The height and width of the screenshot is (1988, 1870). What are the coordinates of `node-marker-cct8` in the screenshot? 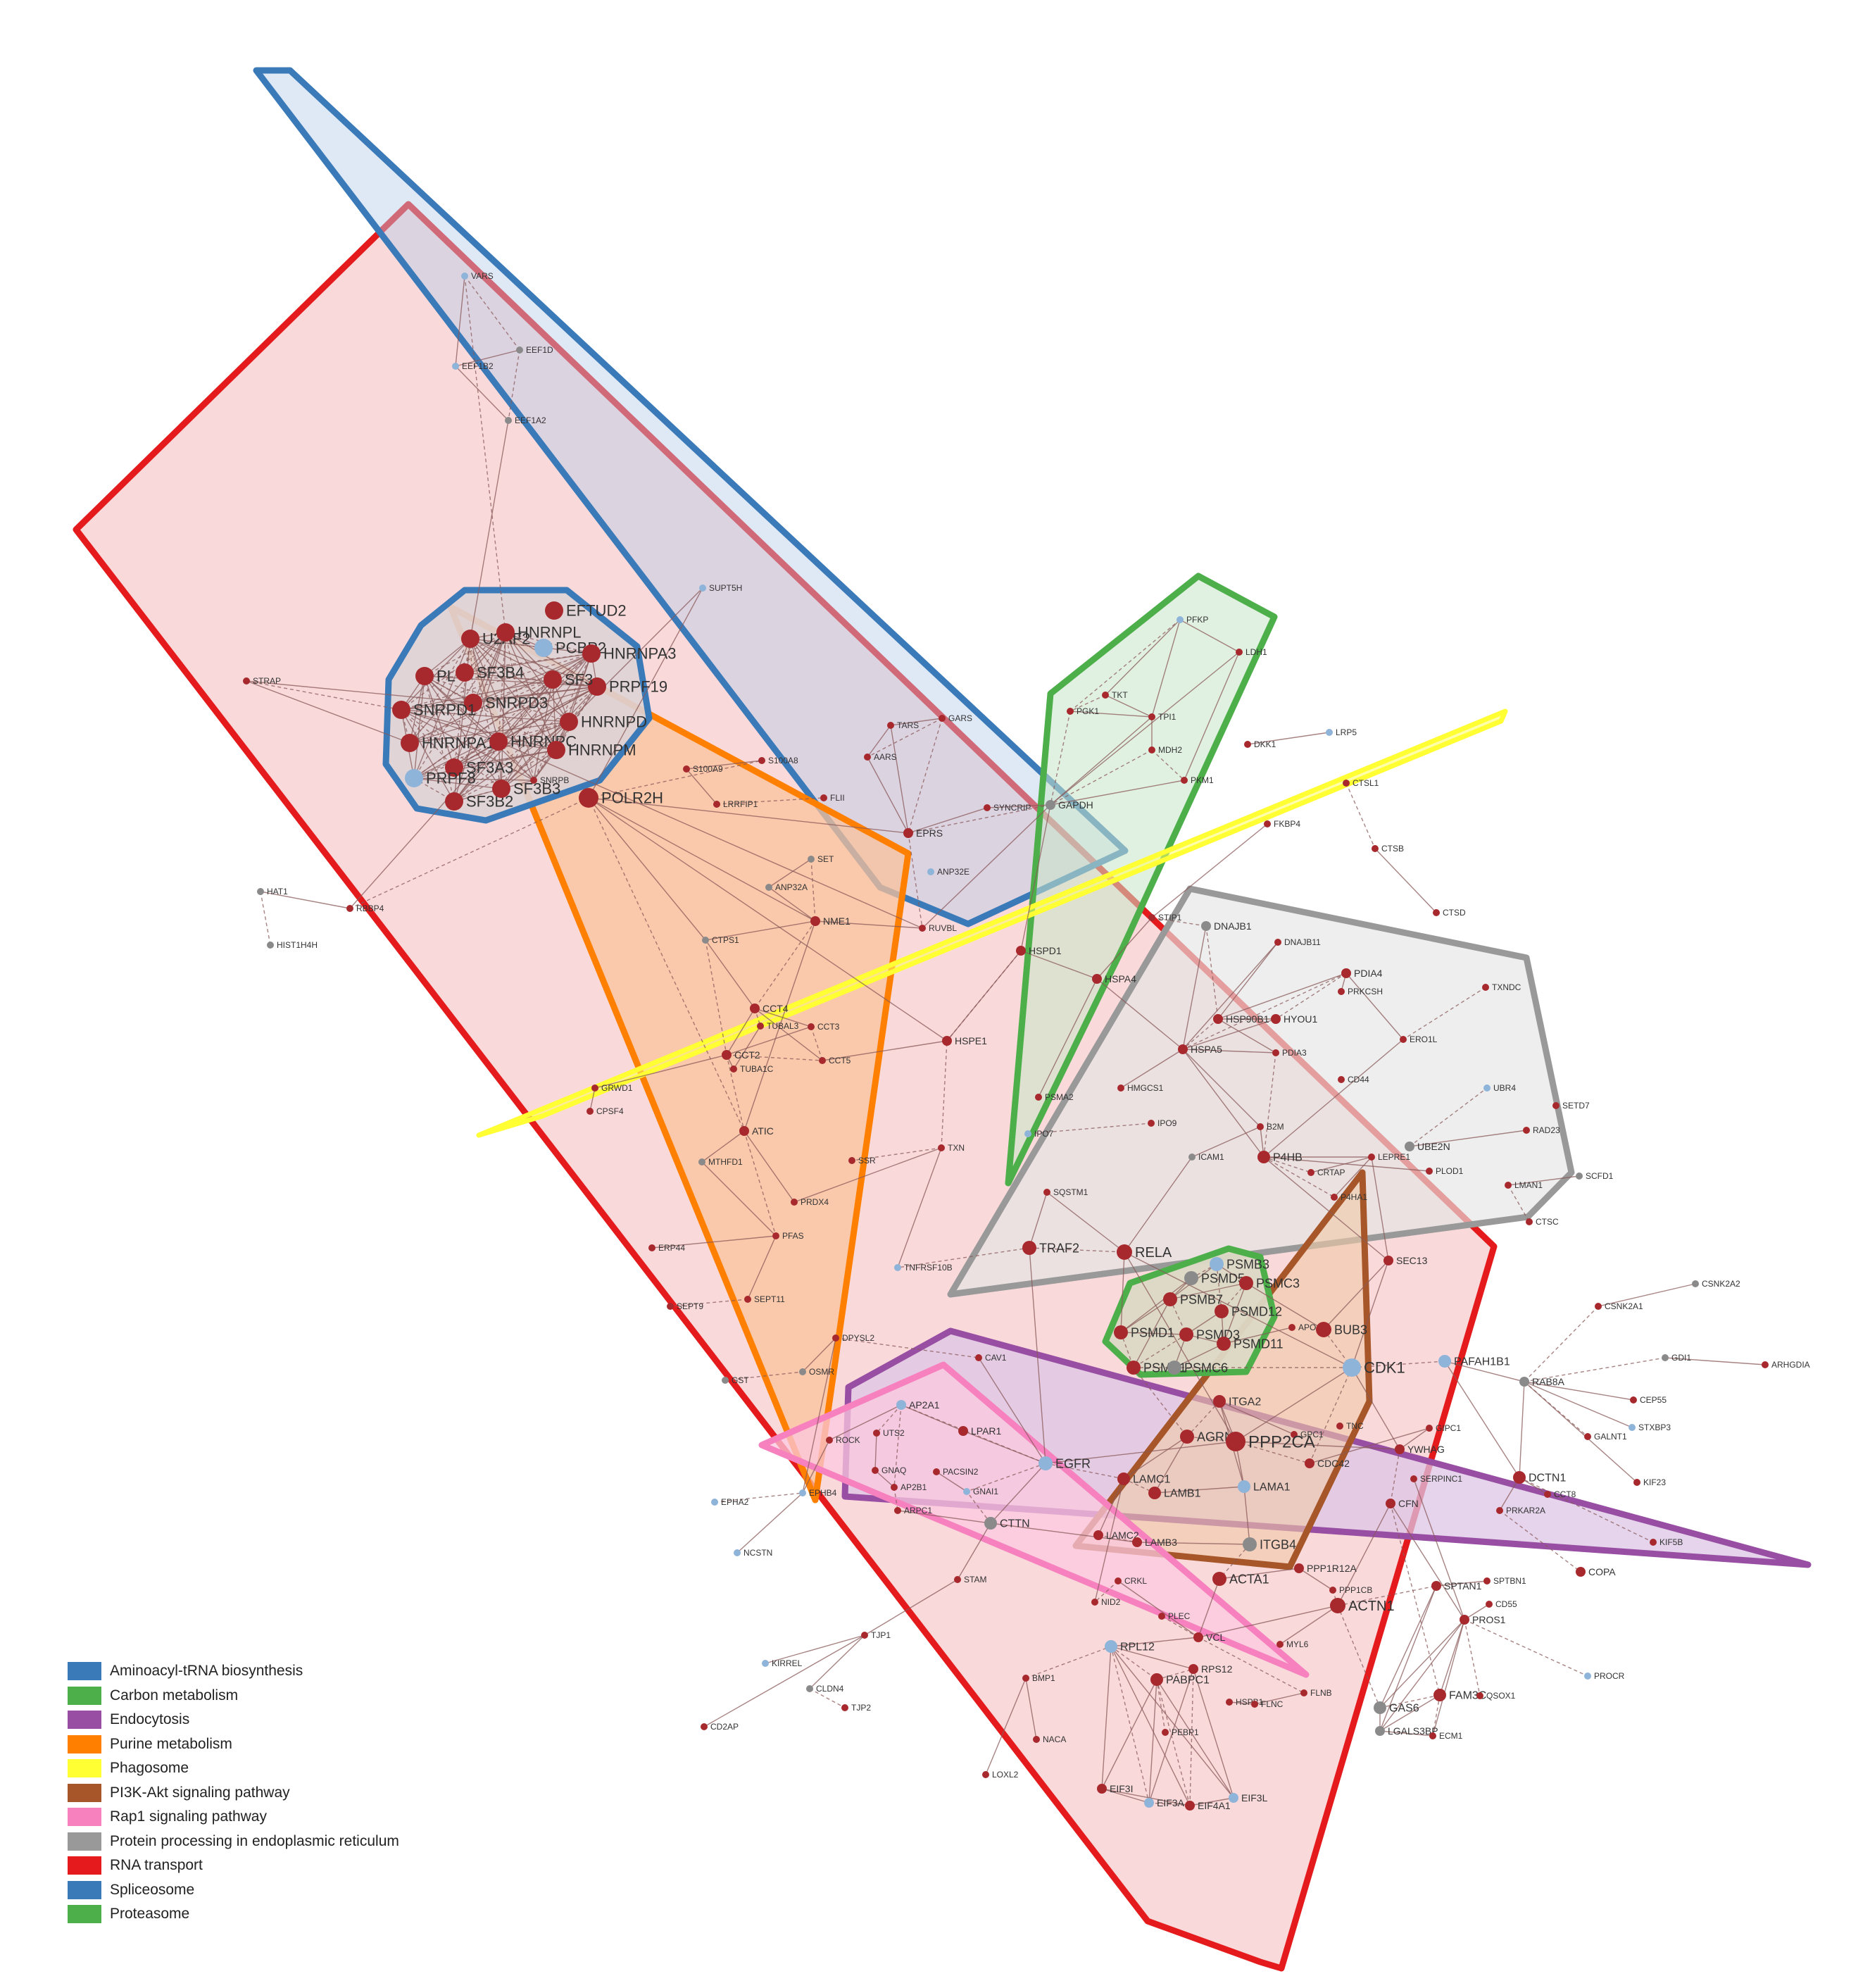 It's located at (1547, 1494).